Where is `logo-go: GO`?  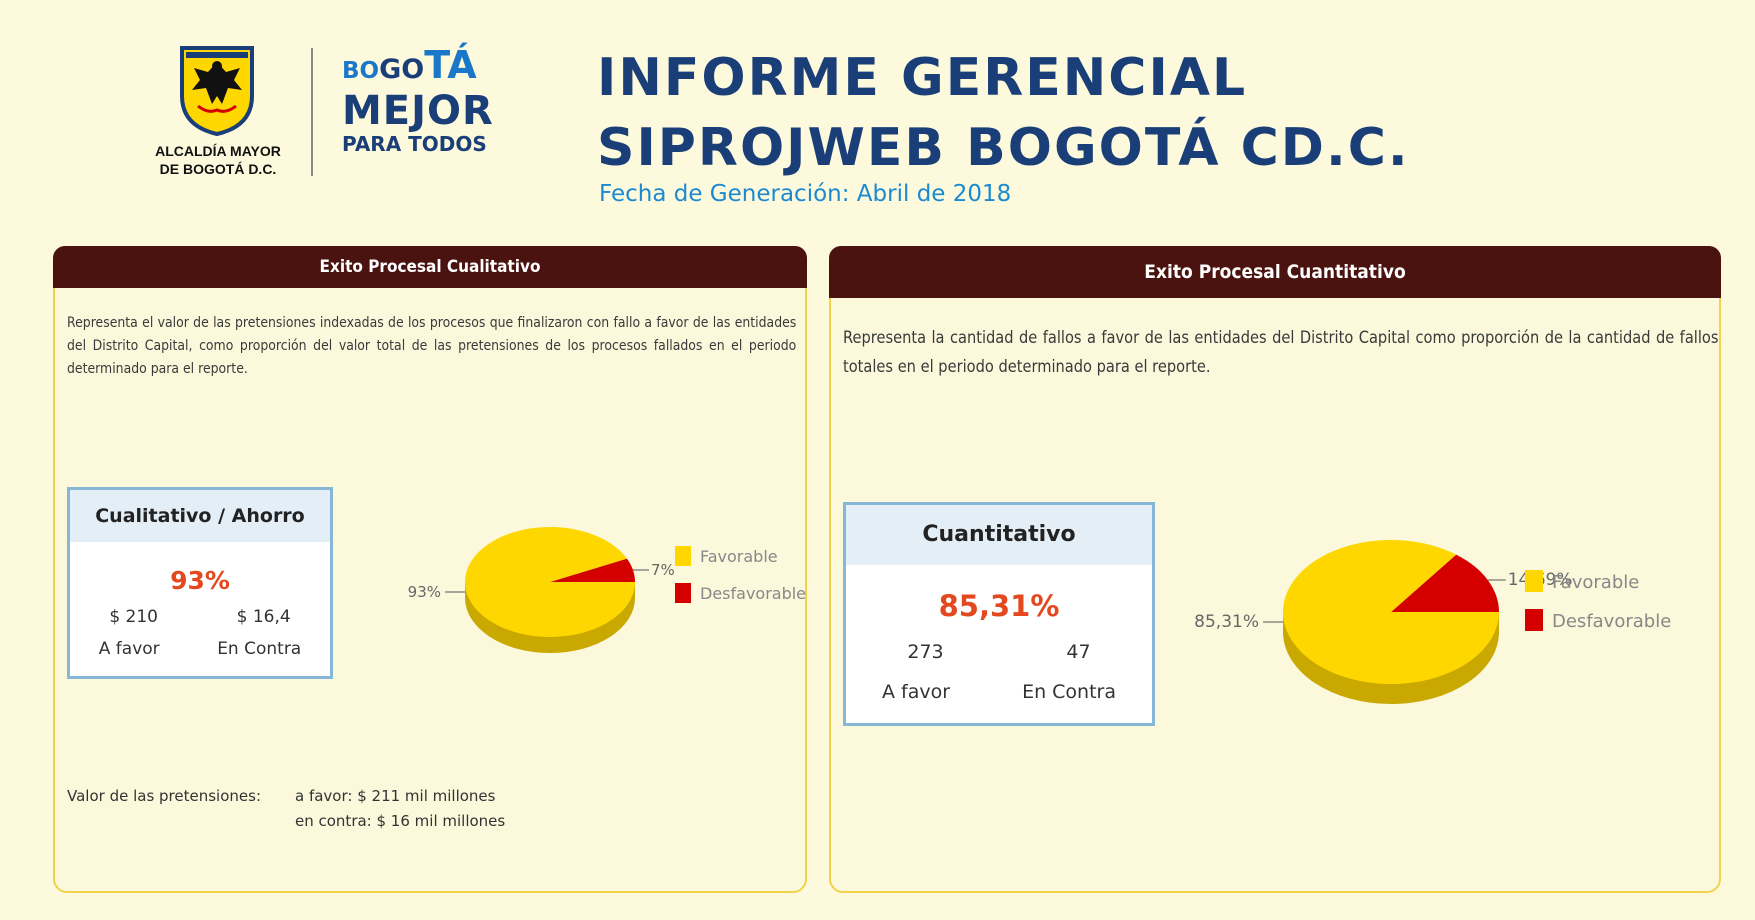 logo-go: GO is located at coordinates (402, 69).